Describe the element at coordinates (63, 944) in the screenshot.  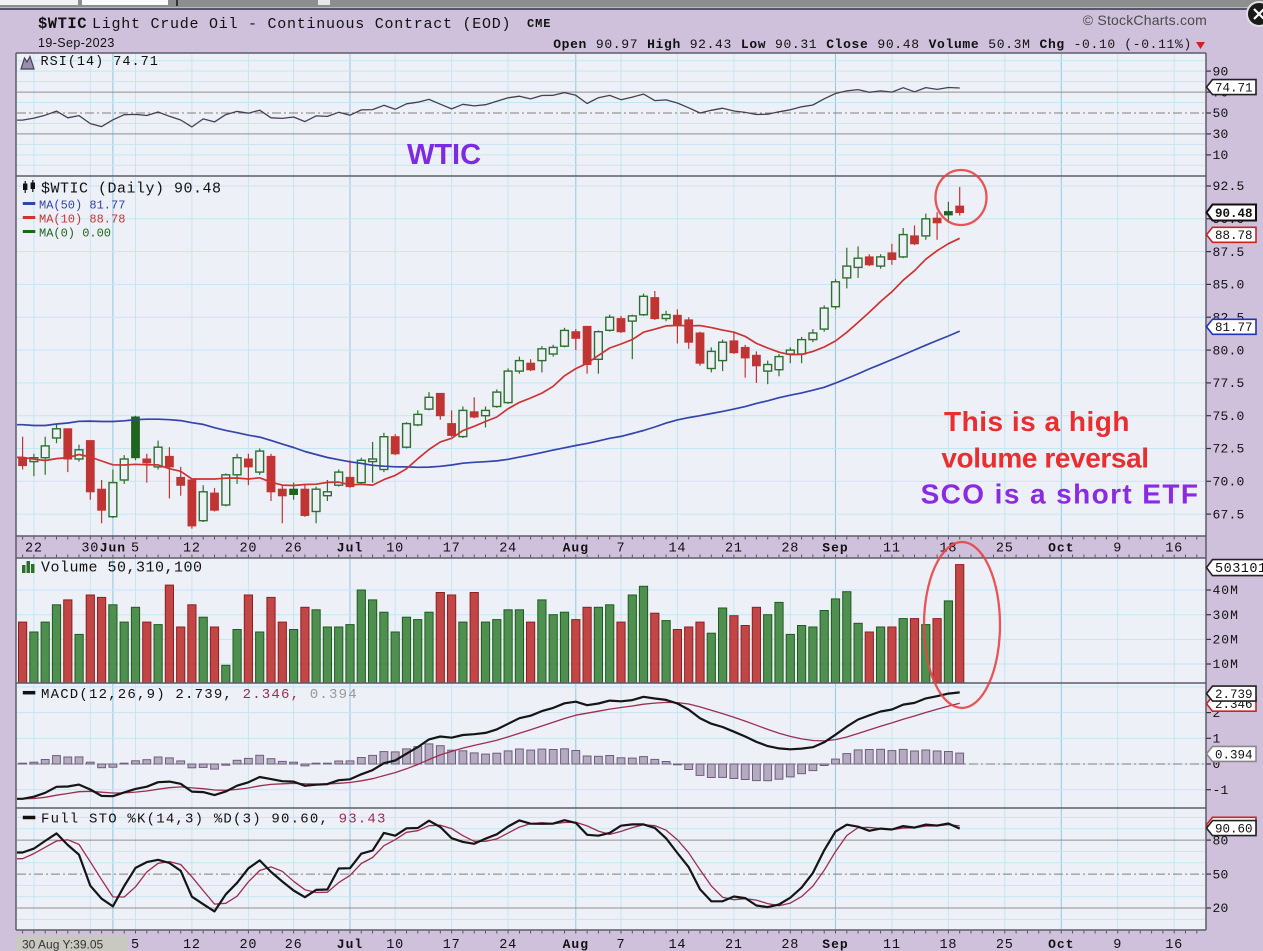
I see `svg-text: 30 Aug Y:39.05` at that location.